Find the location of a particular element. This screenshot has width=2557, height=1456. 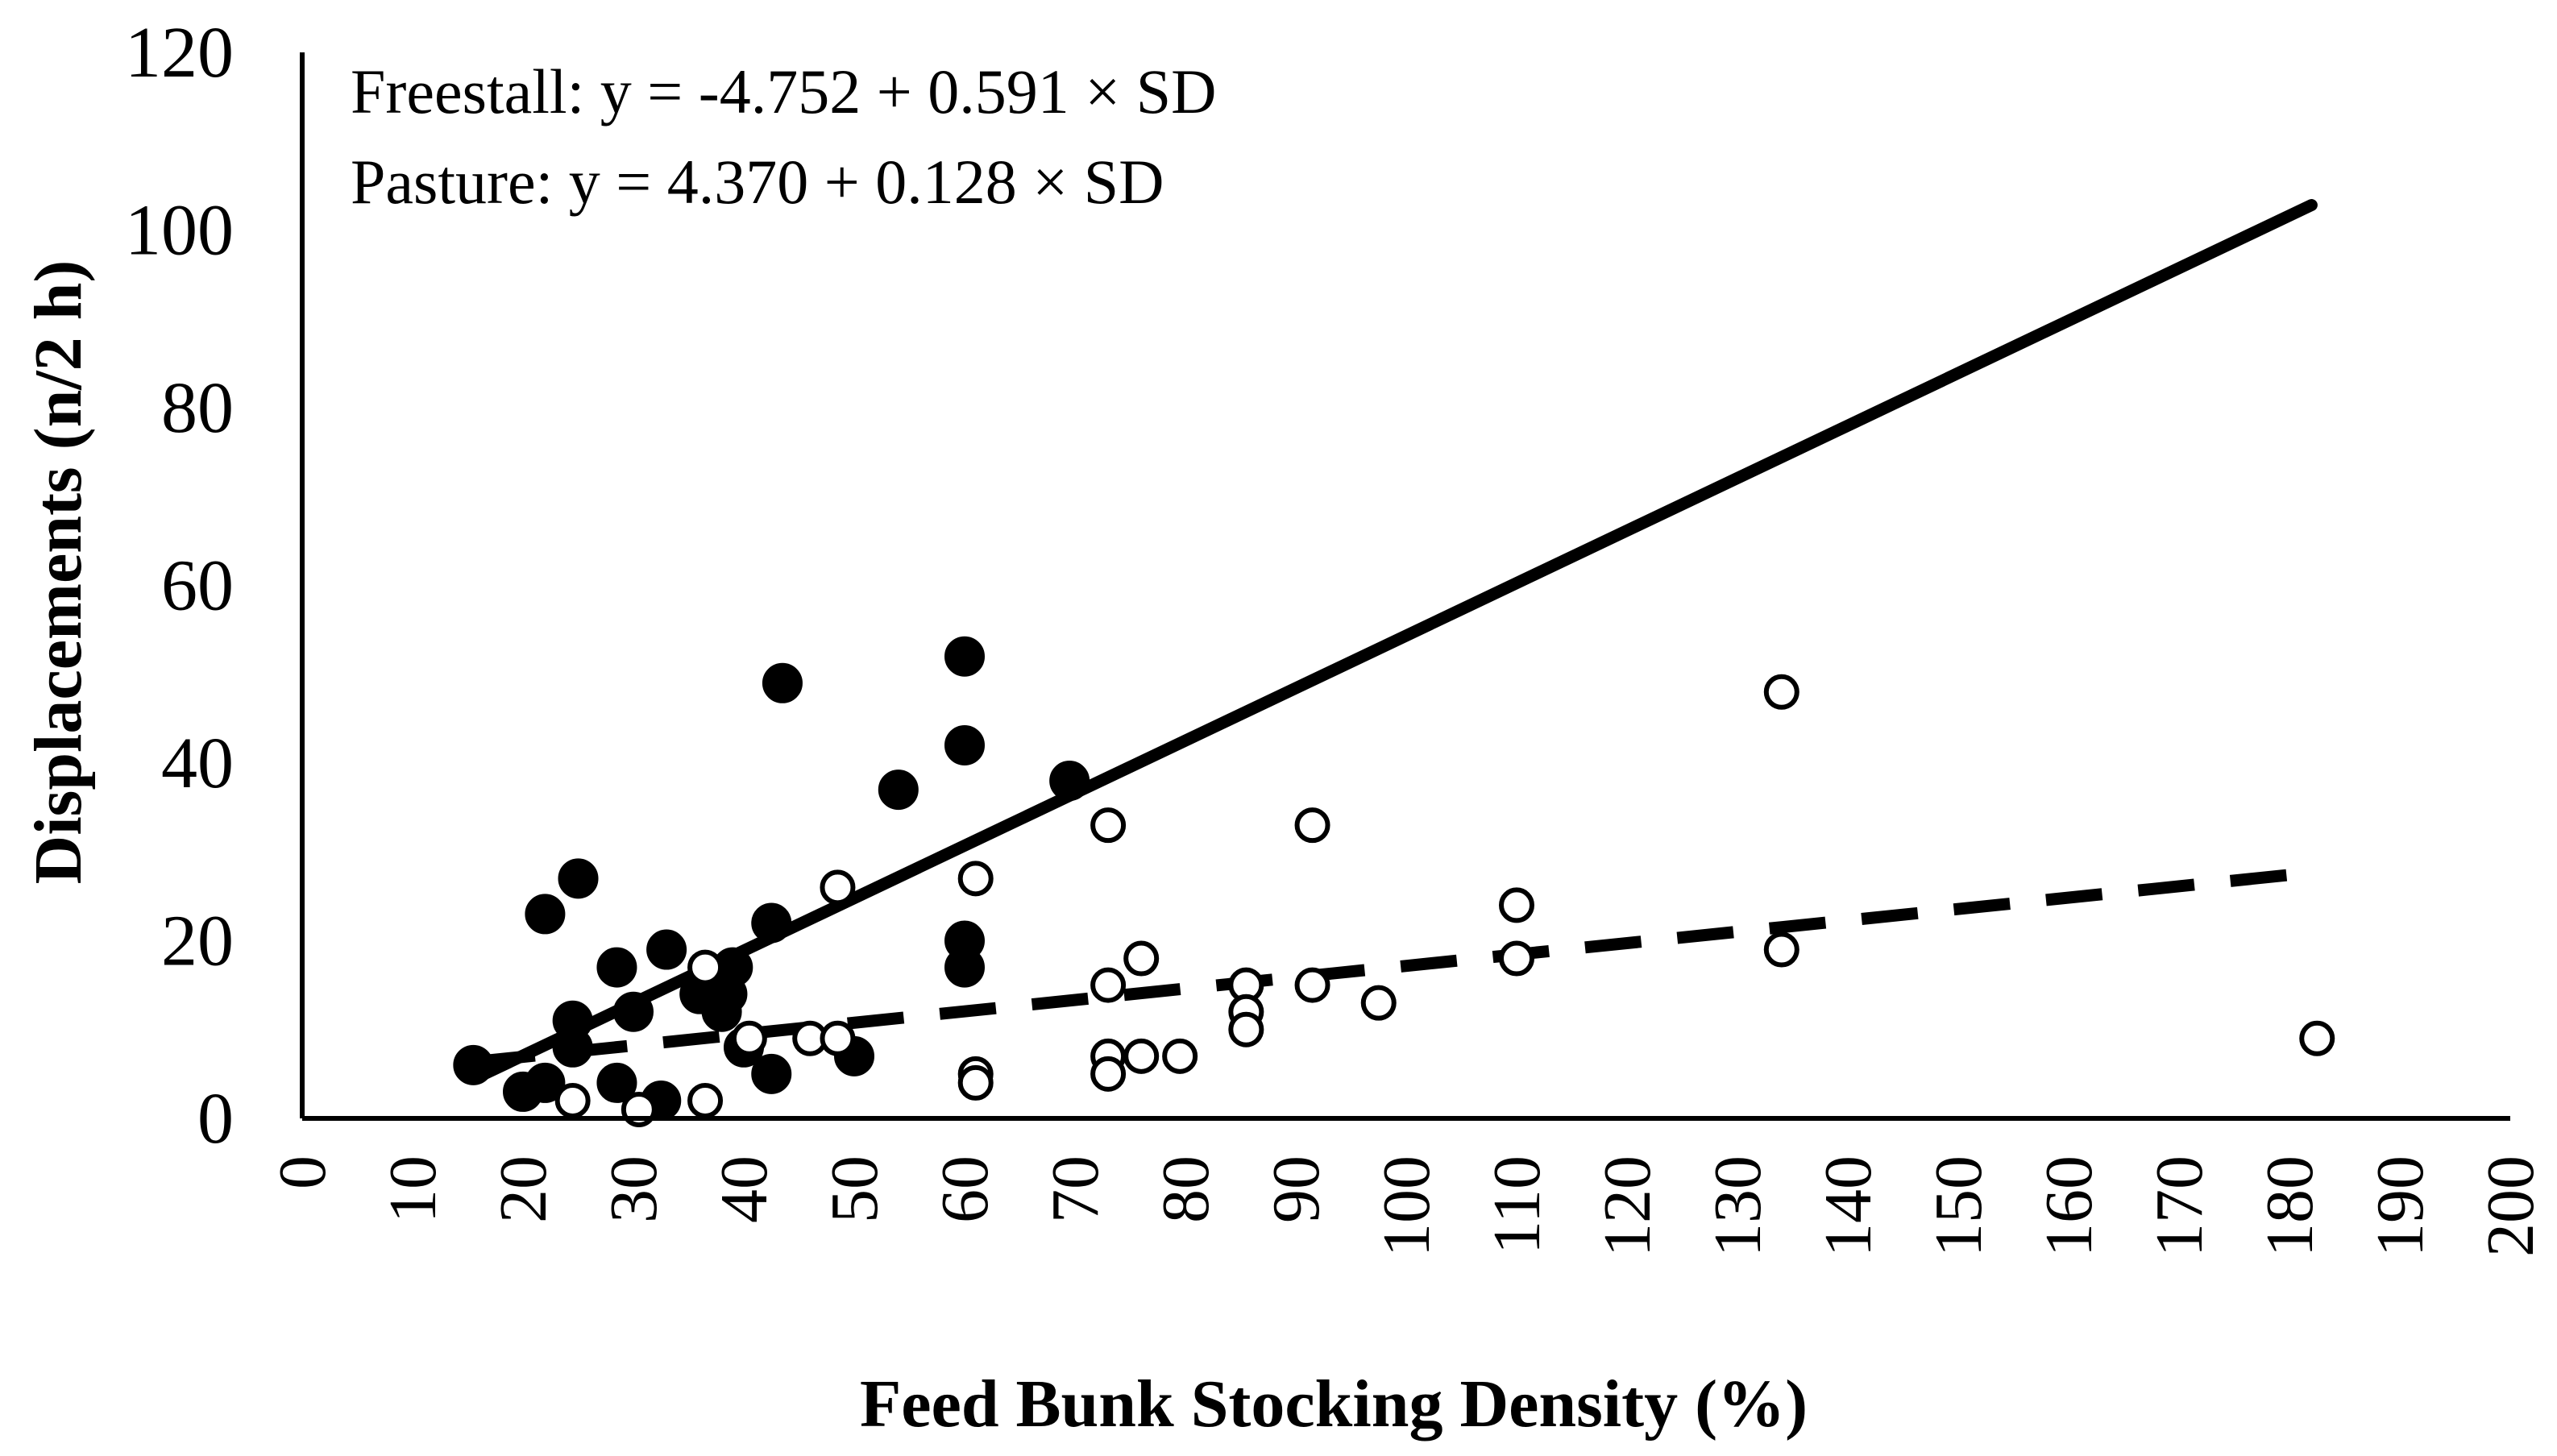

x-tick-label: 150 is located at coordinates (1958, 1206).